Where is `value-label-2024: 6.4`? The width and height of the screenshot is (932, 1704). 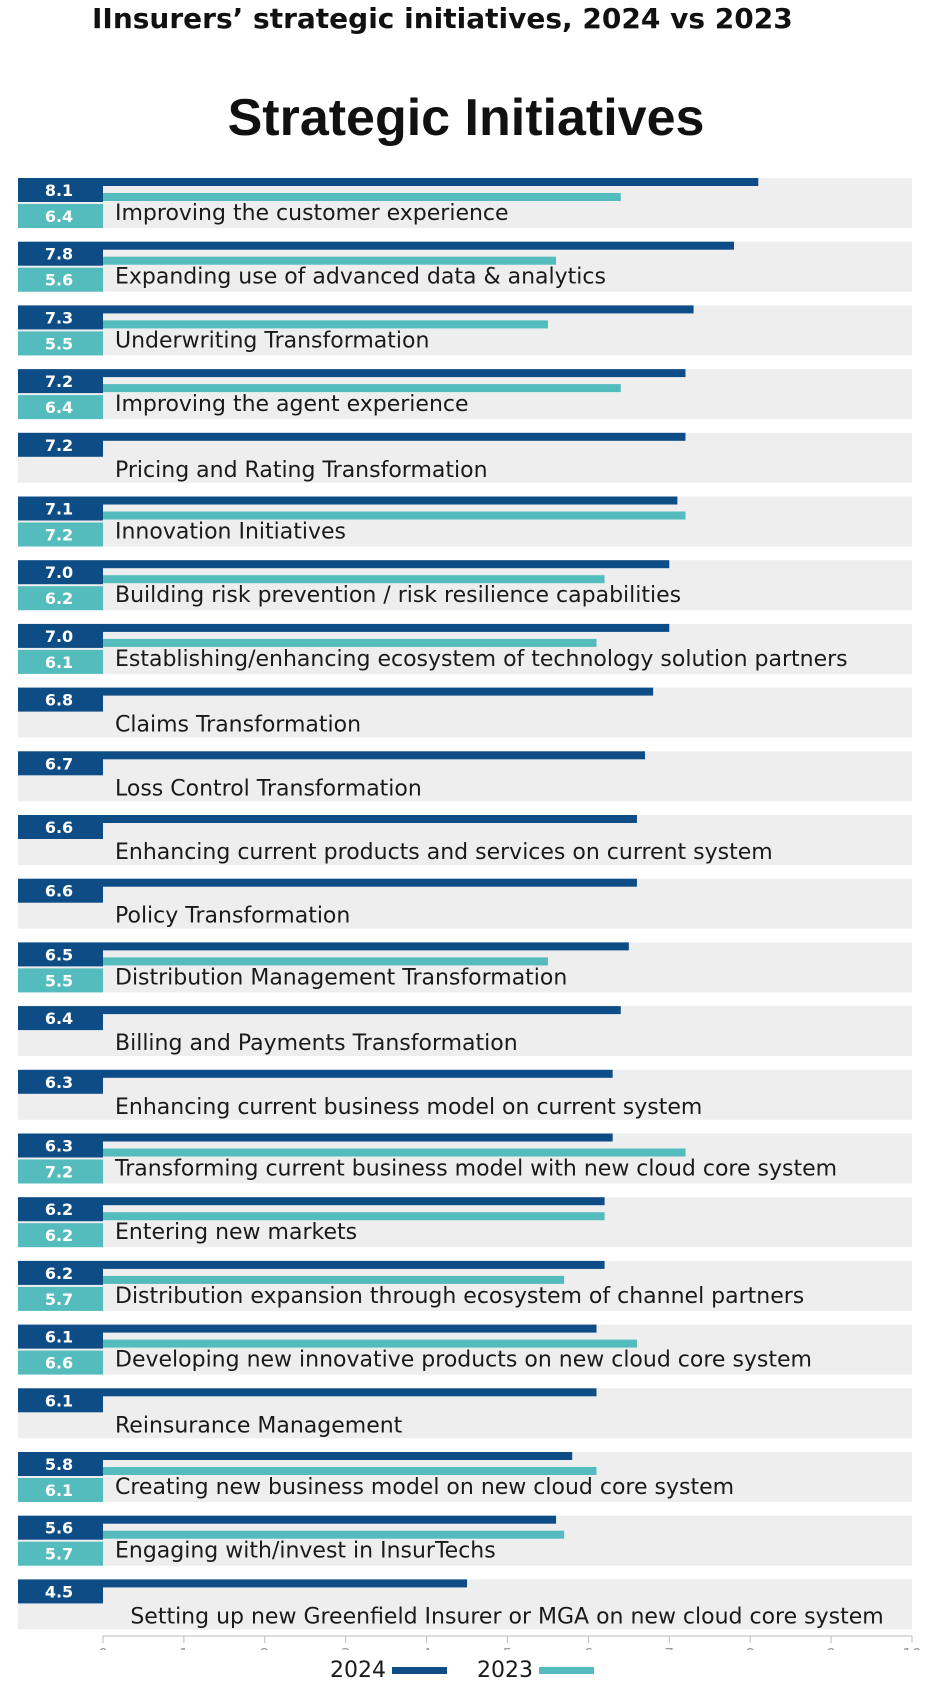
value-label-2024: 6.4 is located at coordinates (59, 1018).